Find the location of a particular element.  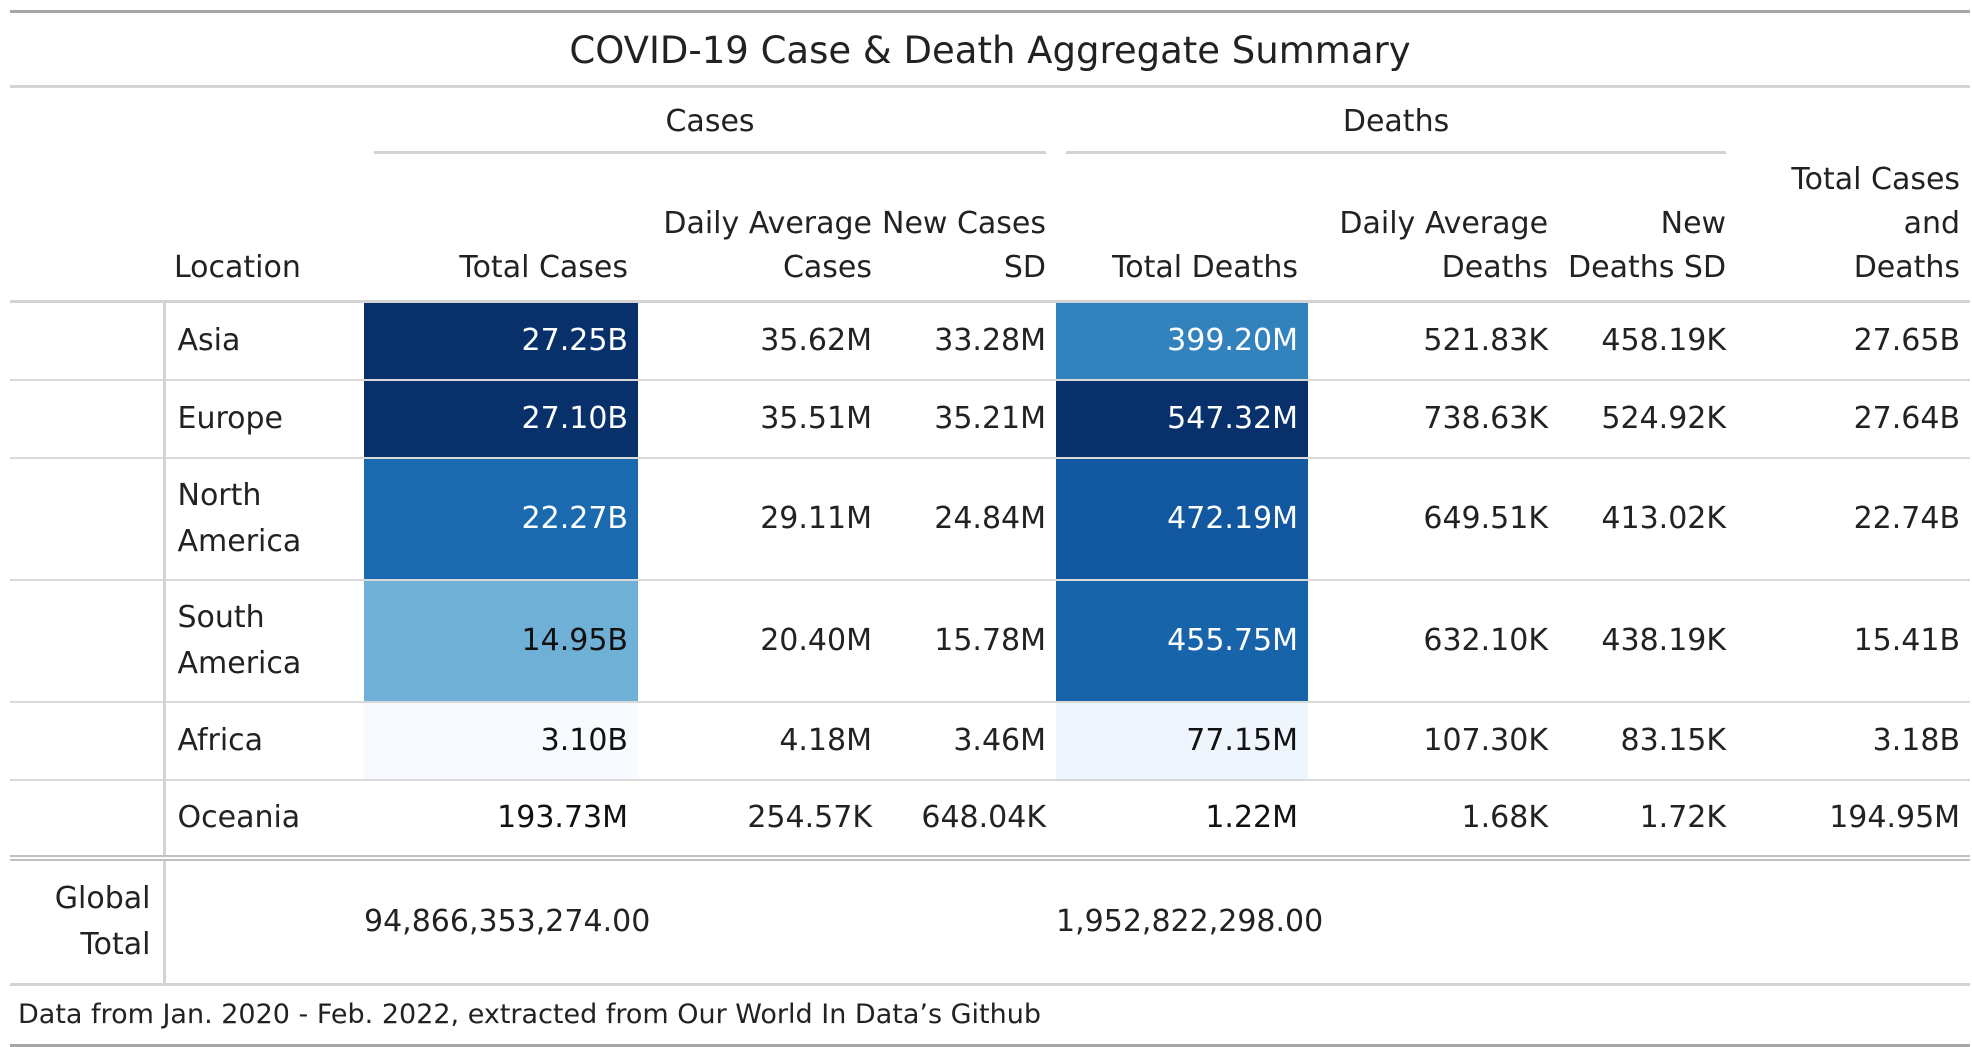

daily-average-cases-cell: 35.62M is located at coordinates (760, 341).